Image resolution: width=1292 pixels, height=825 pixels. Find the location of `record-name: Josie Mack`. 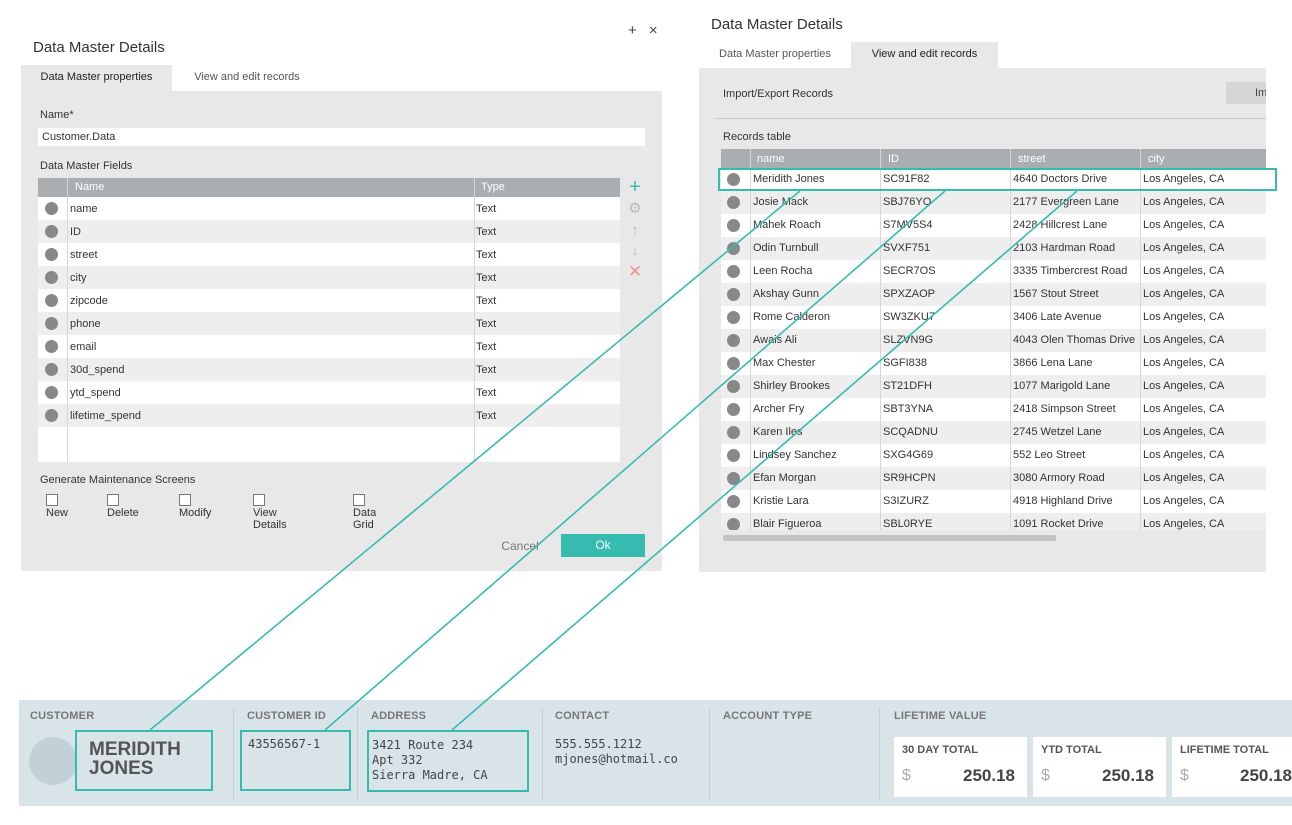

record-name: Josie Mack is located at coordinates (781, 202).